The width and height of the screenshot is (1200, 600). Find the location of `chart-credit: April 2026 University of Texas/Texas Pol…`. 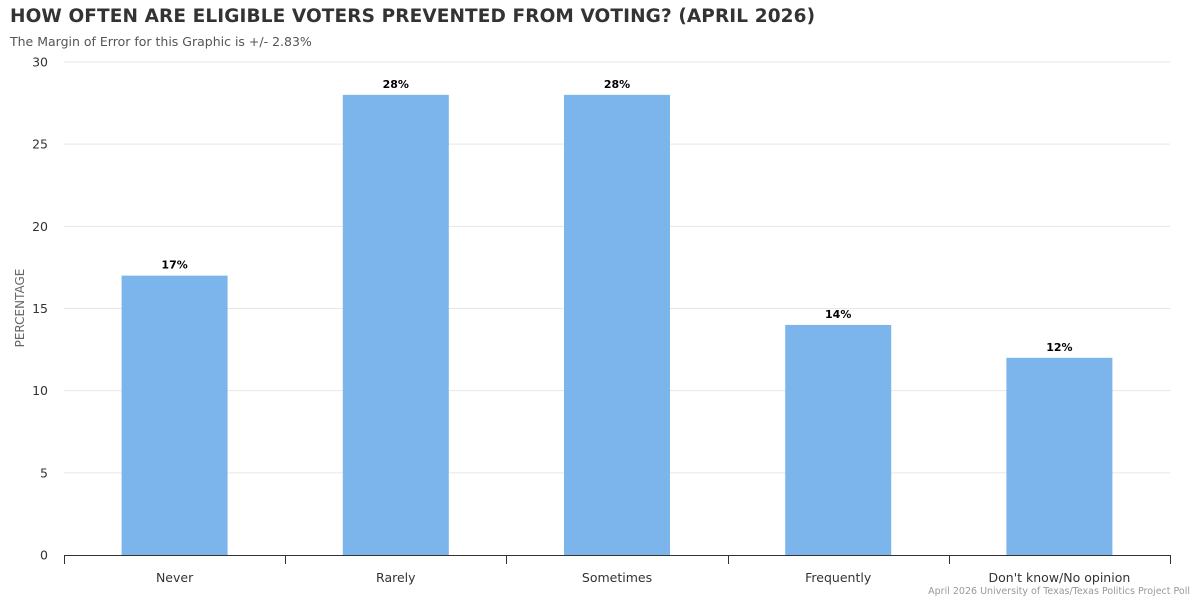

chart-credit: April 2026 University of Texas/Texas Pol… is located at coordinates (1059, 591).